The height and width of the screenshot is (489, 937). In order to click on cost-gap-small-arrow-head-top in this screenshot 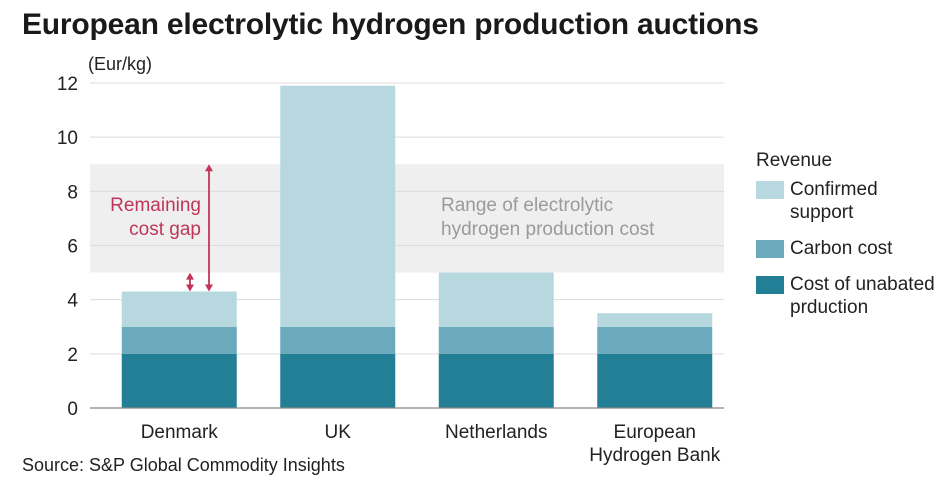, I will do `click(190, 276)`.